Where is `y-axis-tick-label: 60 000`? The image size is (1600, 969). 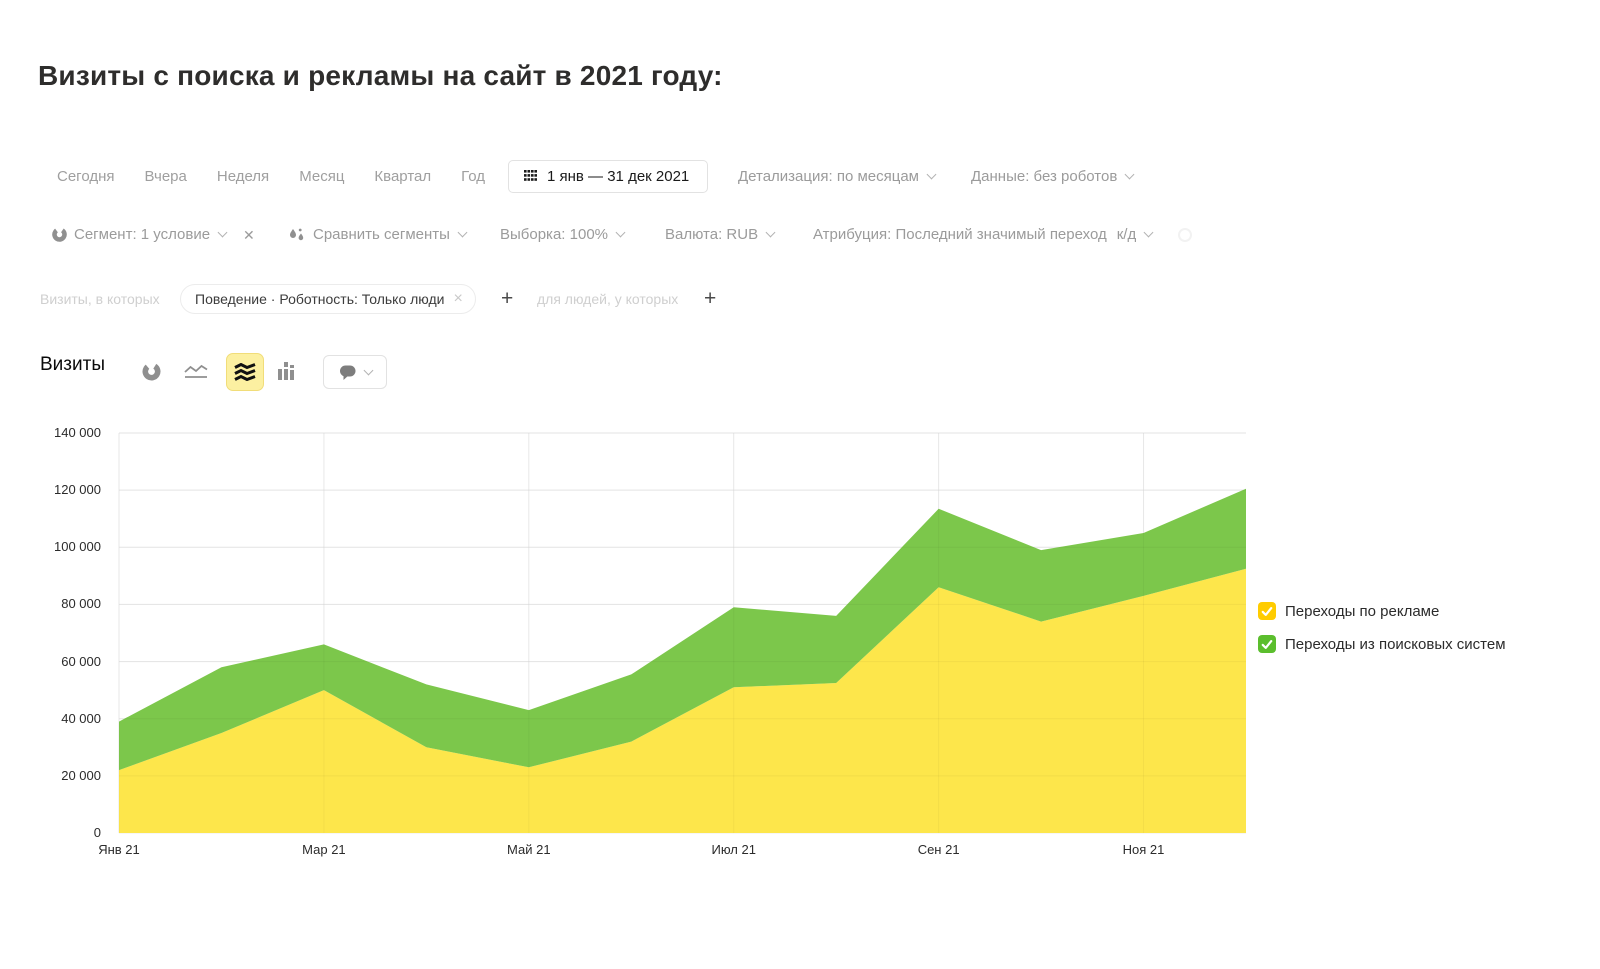 y-axis-tick-label: 60 000 is located at coordinates (81, 661).